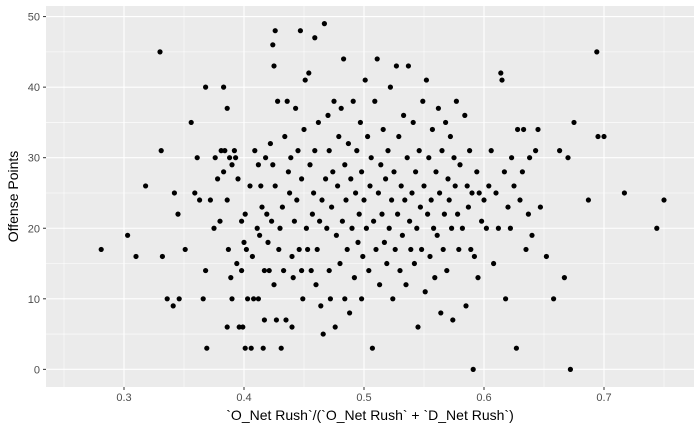  Describe the element at coordinates (13, 197) in the screenshot. I see `y-axis-title: Offense Points` at that location.